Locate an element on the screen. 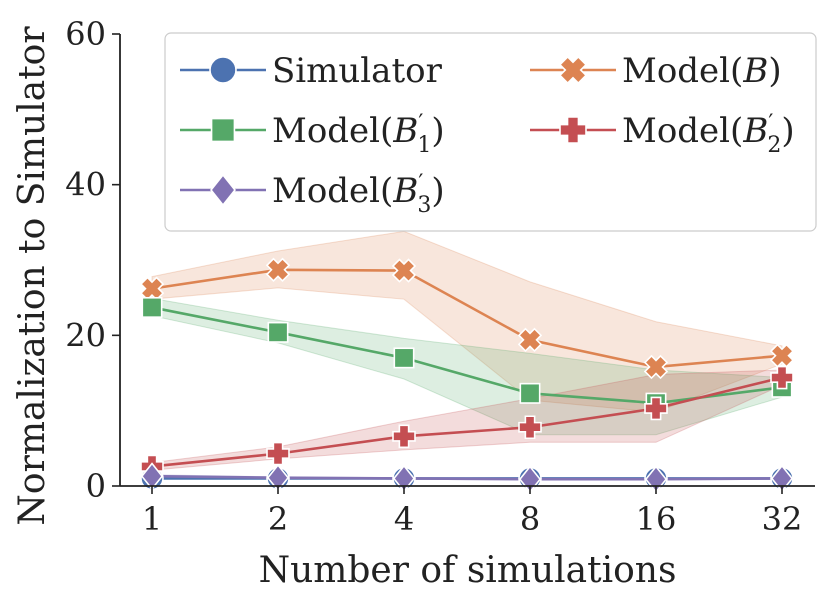 This screenshot has height=605, width=830. legend-item-model-b: Model(B) is located at coordinates (656, 71).